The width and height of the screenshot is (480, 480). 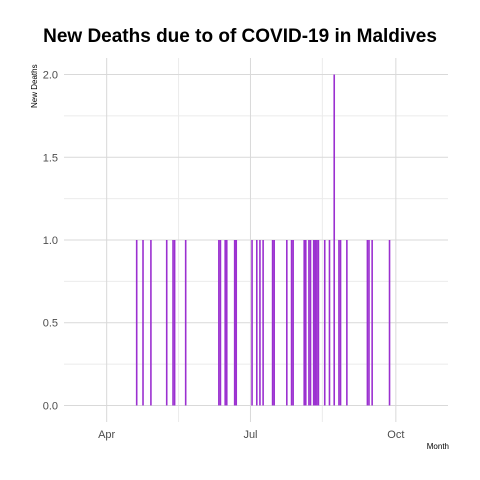 I want to click on x-axis-label: Month, so click(x=438, y=446).